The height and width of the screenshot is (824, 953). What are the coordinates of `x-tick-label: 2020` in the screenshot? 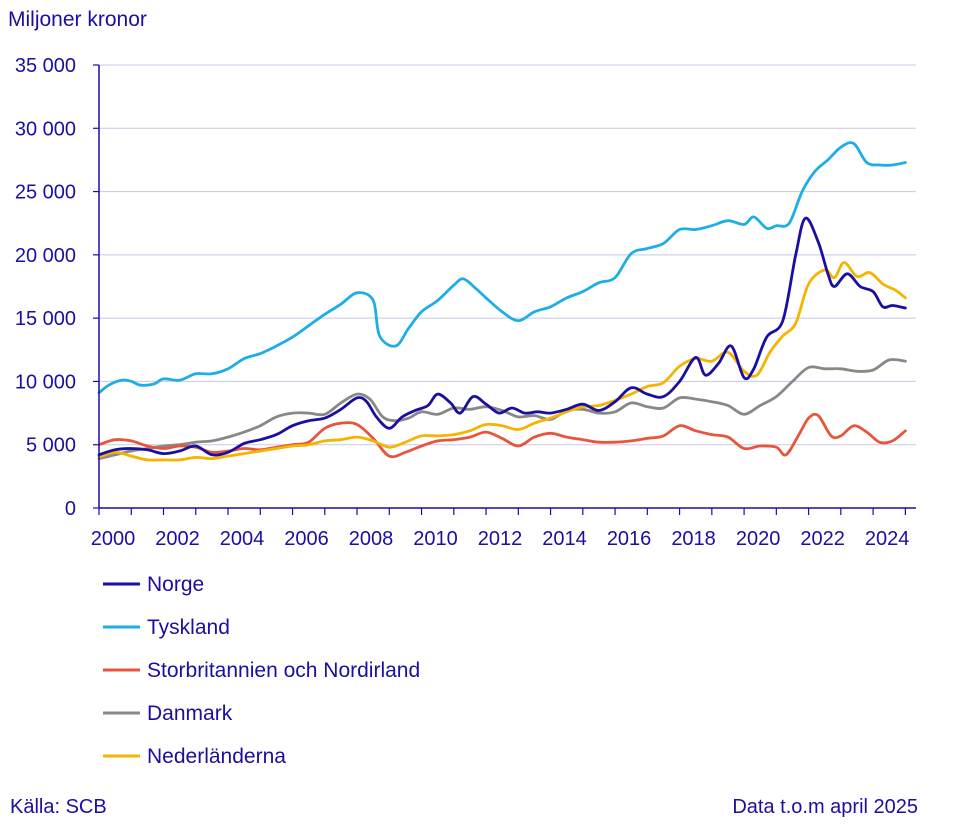 It's located at (758, 539).